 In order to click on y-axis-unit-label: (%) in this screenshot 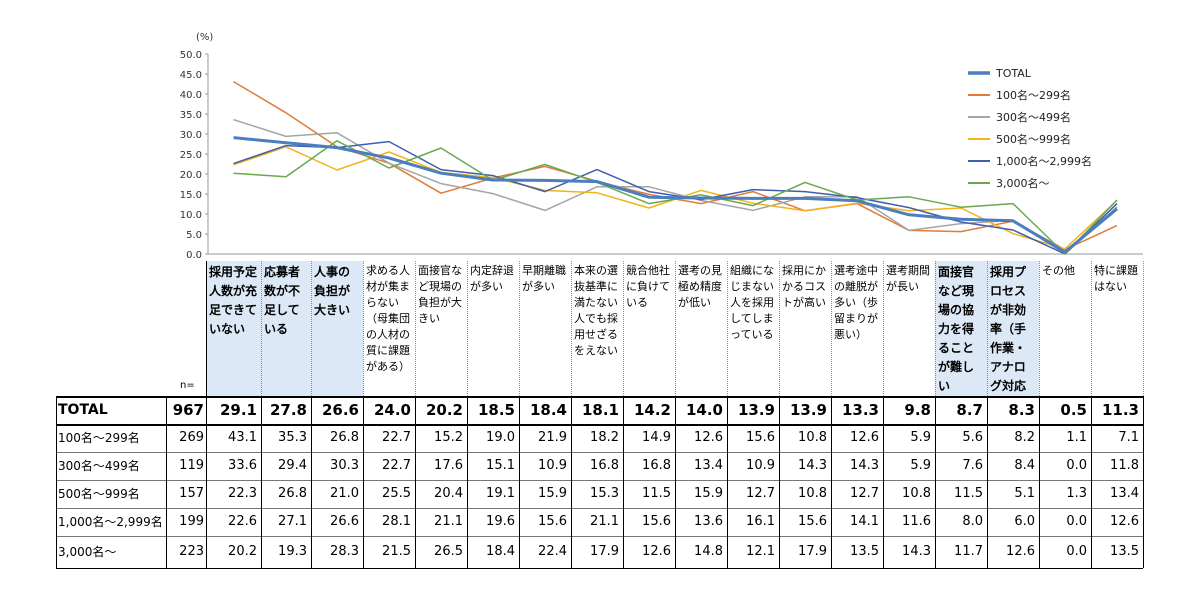, I will do `click(204, 37)`.